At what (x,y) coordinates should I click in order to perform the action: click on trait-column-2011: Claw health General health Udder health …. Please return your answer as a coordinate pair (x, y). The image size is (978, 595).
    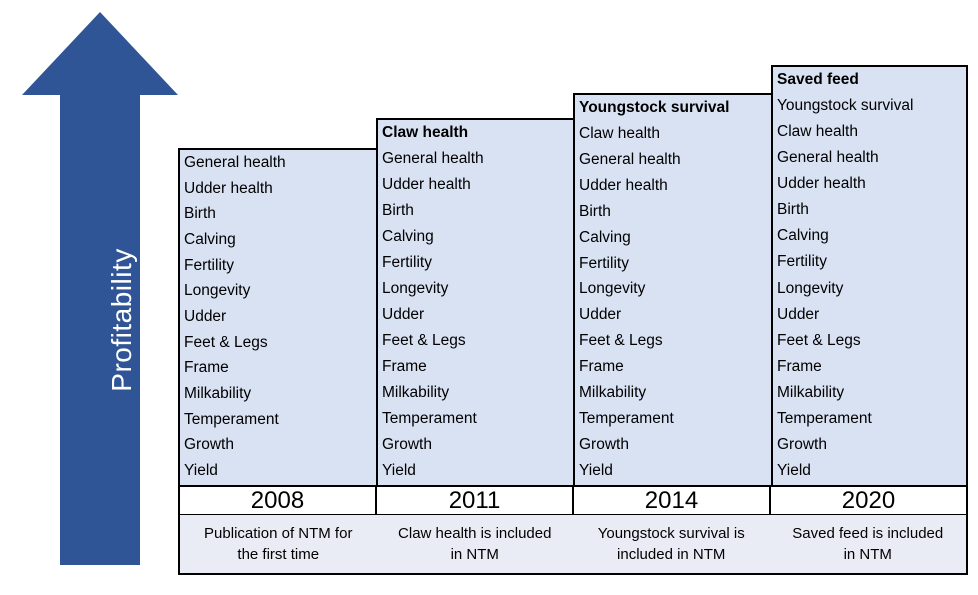
    Looking at the image, I should click on (476, 302).